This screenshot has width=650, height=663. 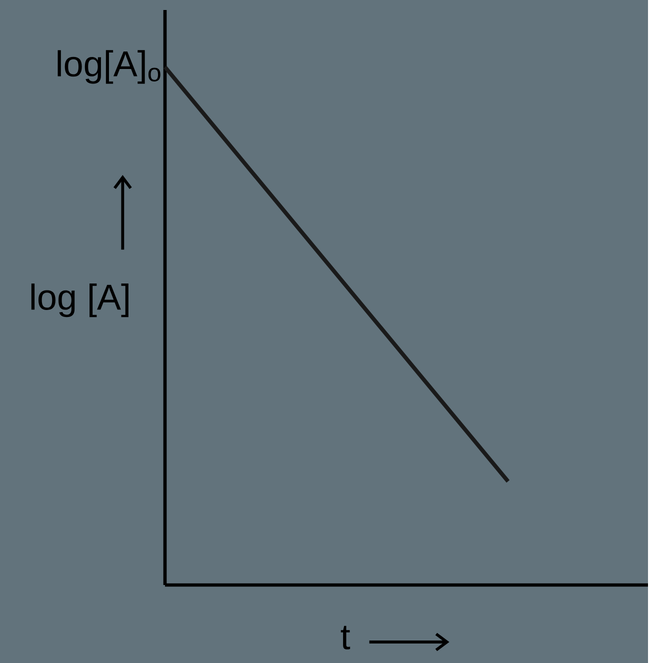 I want to click on x-axis-title: t, so click(x=345, y=638).